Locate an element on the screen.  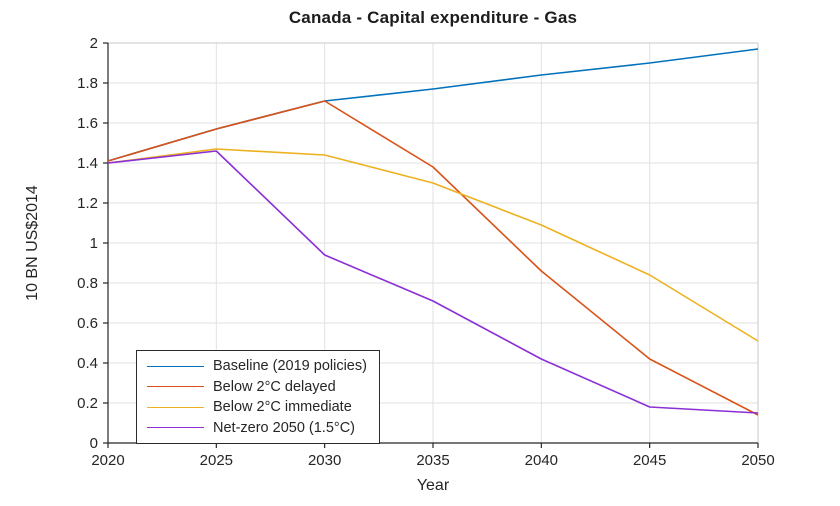
y-tick-label: 1.2 is located at coordinates (87, 203).